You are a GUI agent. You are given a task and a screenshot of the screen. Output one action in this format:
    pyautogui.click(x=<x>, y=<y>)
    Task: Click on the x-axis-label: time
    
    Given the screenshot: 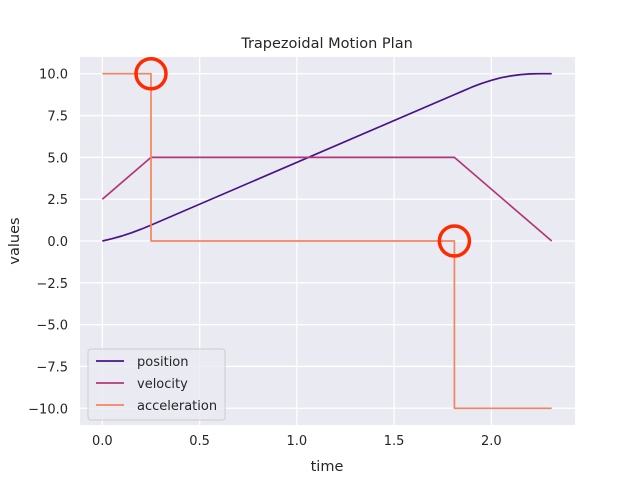 What is the action you would take?
    pyautogui.click(x=327, y=467)
    